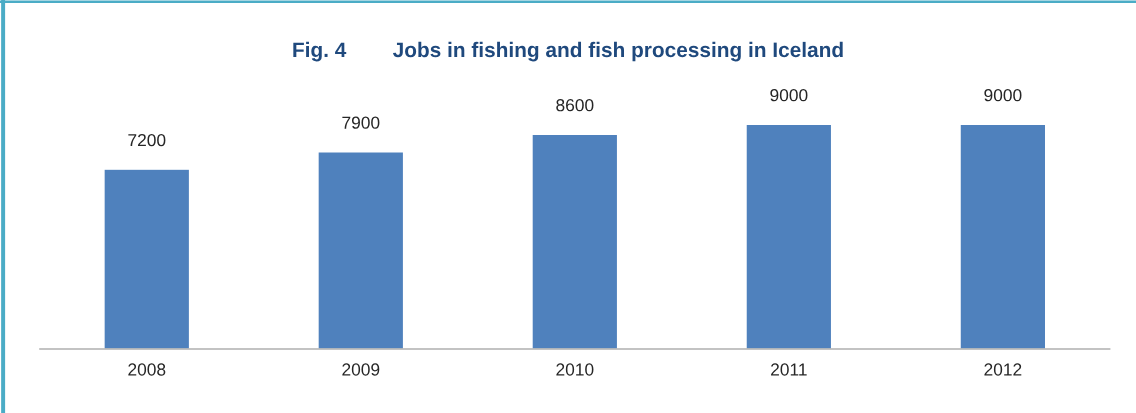 The width and height of the screenshot is (1136, 413). I want to click on x-tick-label: 2010, so click(575, 369).